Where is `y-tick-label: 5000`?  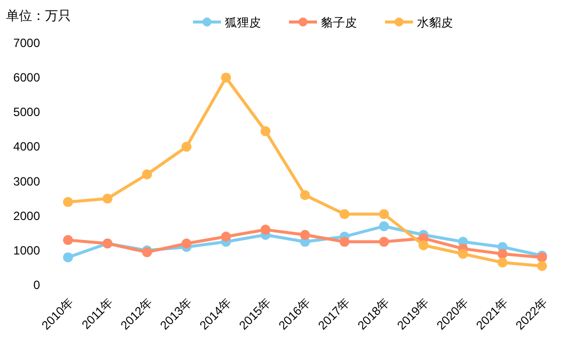 y-tick-label: 5000 is located at coordinates (26, 112).